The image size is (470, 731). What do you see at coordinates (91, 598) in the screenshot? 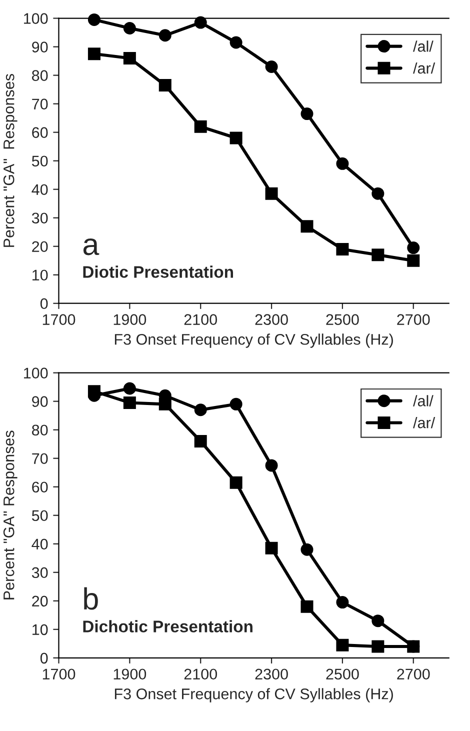
I see `annotation: b` at bounding box center [91, 598].